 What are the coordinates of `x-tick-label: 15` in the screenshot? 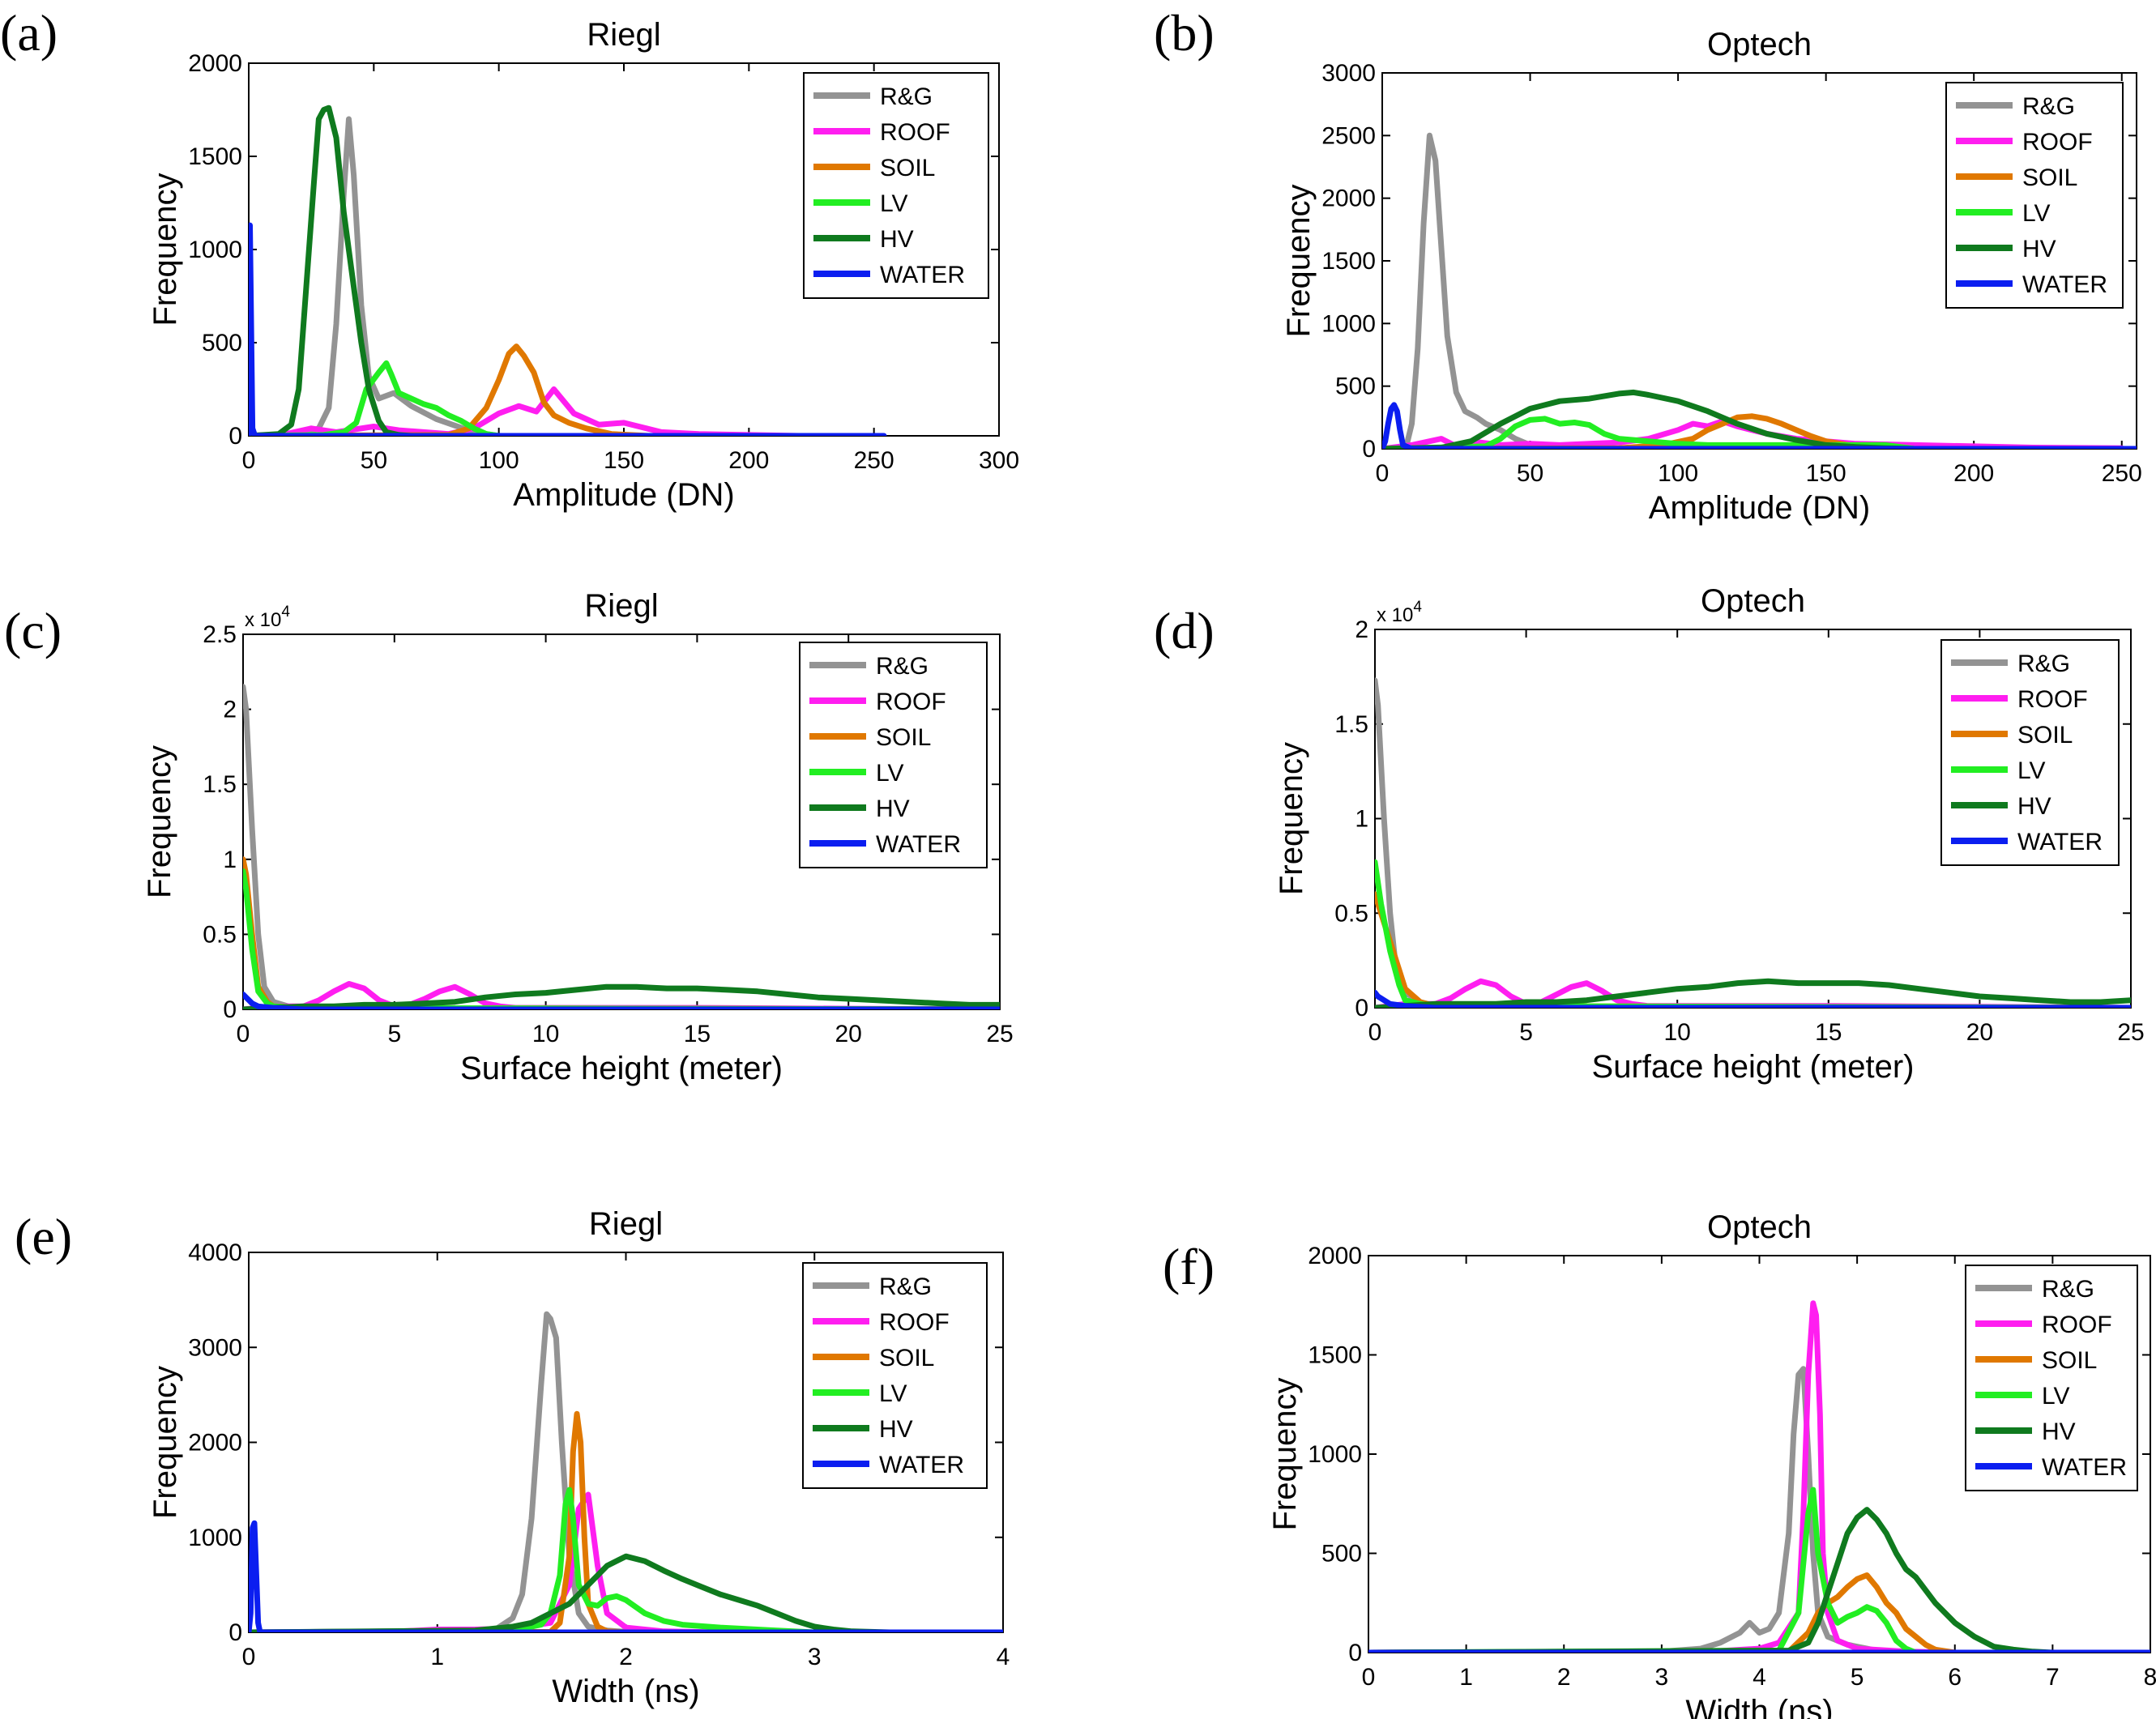 It's located at (697, 1034).